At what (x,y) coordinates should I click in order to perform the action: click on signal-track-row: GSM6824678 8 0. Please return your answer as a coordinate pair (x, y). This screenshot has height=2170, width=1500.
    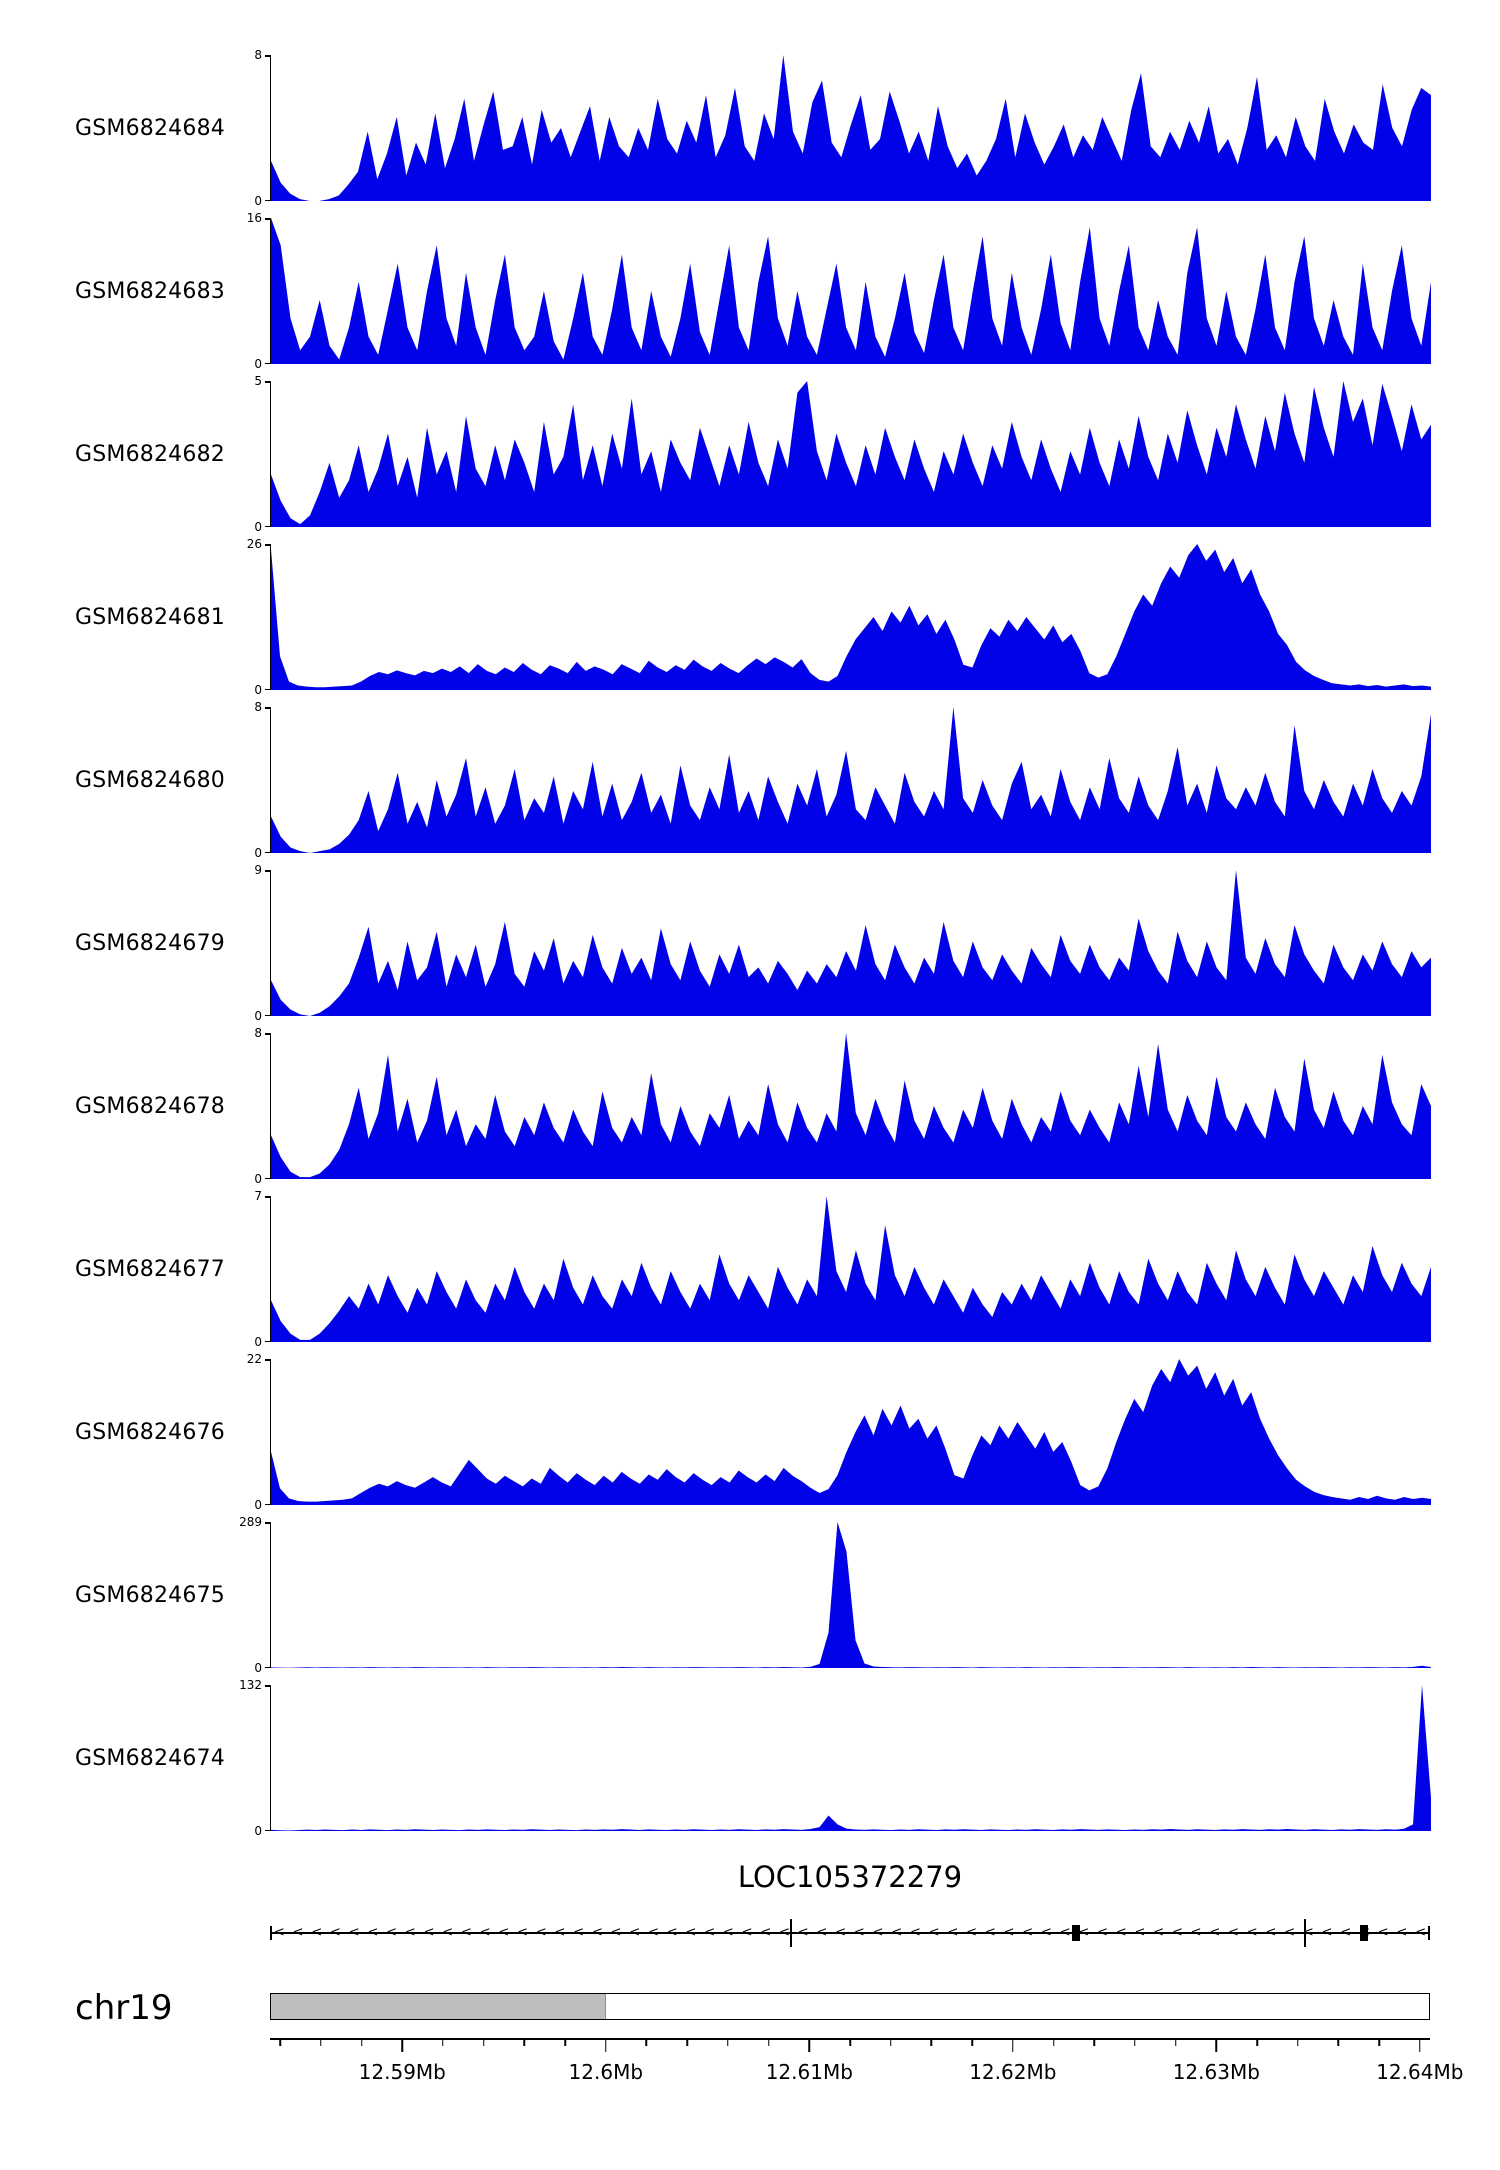
    Looking at the image, I should click on (750, 1111).